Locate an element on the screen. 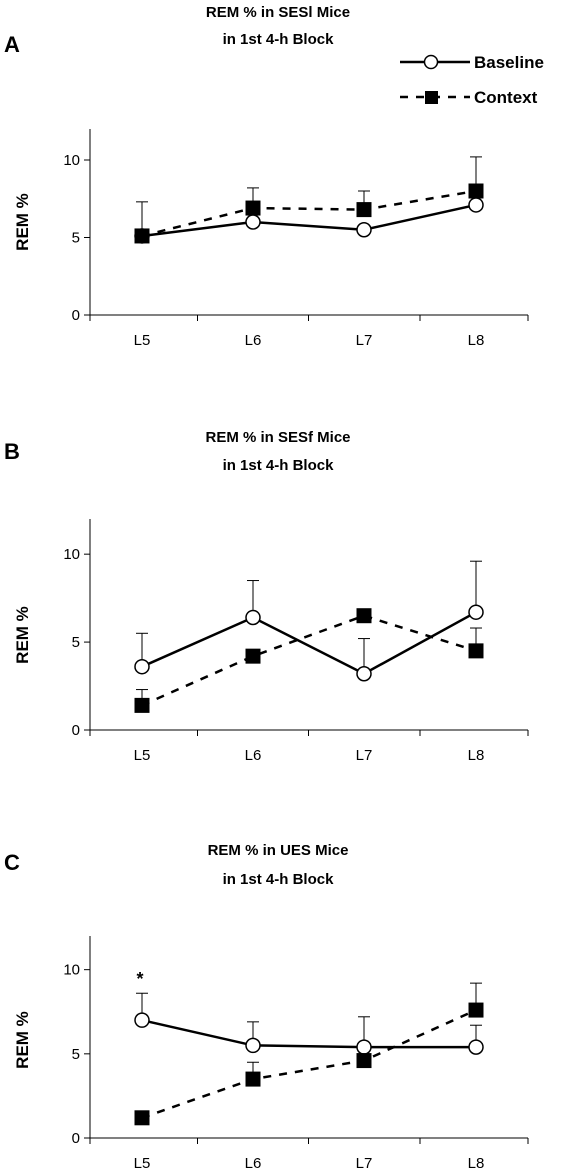 This screenshot has height=1176, width=570. significance-annotation: * is located at coordinates (139, 979).